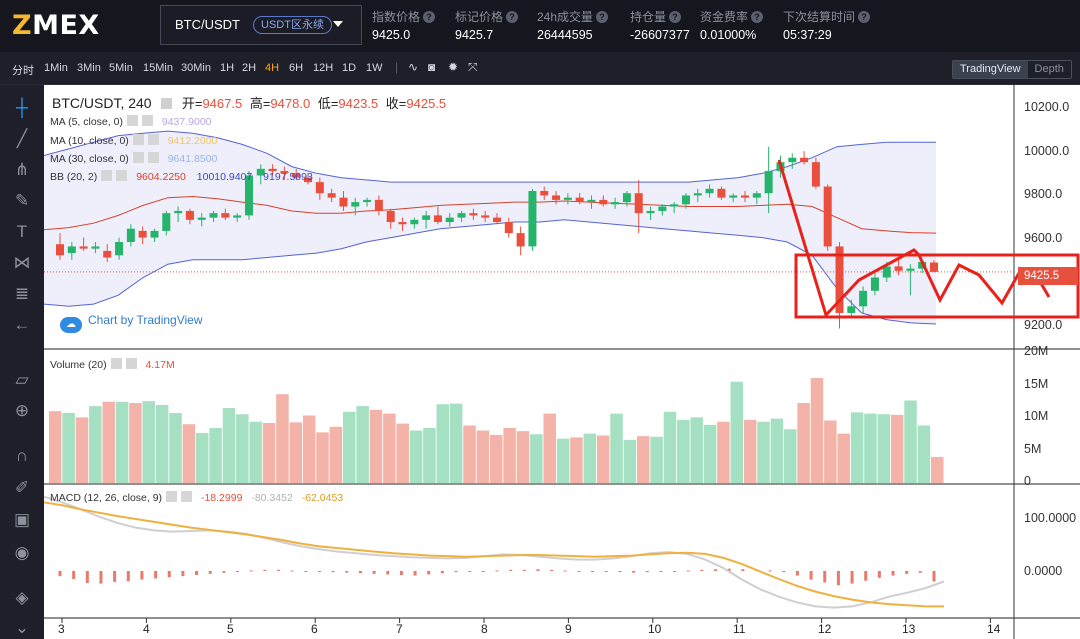  Describe the element at coordinates (22, 231) in the screenshot. I see `text-icon: T` at that location.